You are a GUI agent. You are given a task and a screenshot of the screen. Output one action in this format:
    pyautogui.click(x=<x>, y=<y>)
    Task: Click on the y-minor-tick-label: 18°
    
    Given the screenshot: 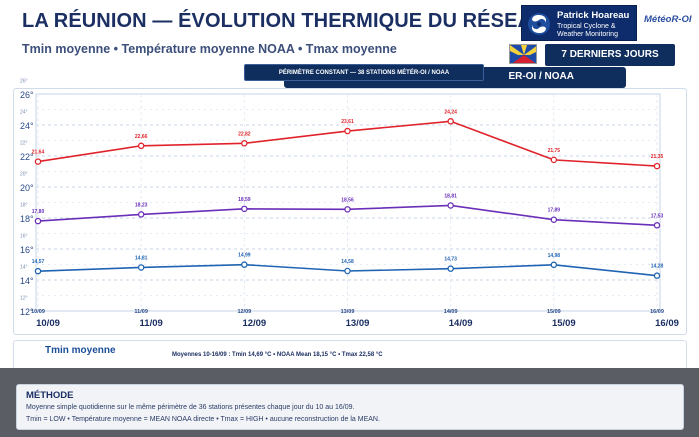 What is the action you would take?
    pyautogui.click(x=24, y=206)
    